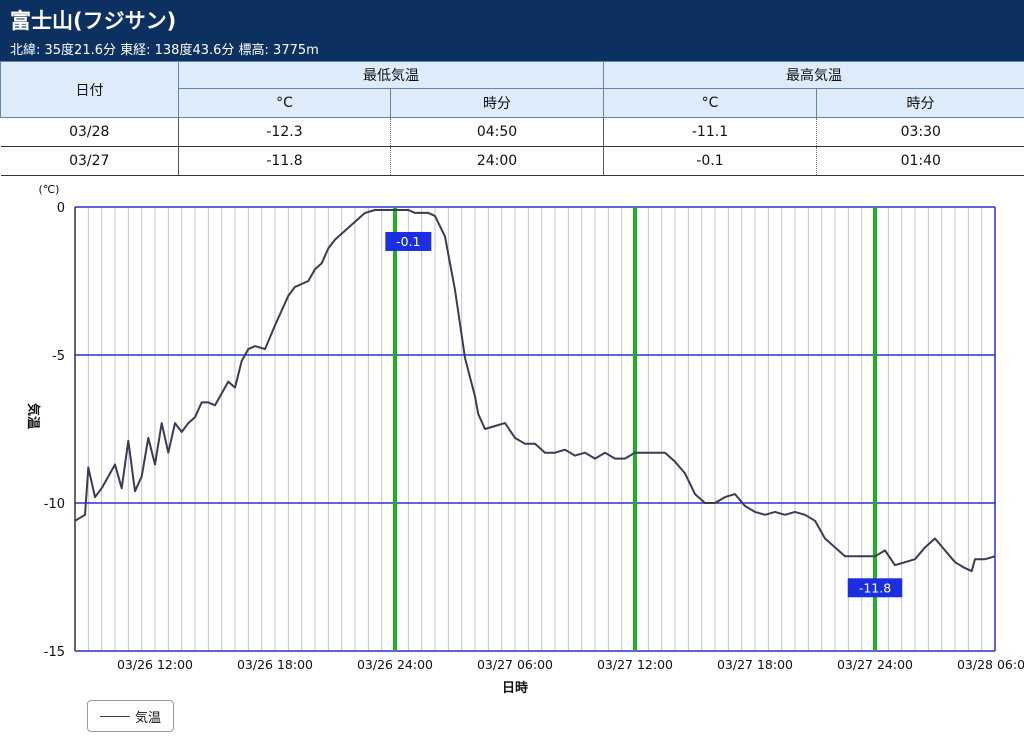  I want to click on y-tick-label: -15, so click(54, 652).